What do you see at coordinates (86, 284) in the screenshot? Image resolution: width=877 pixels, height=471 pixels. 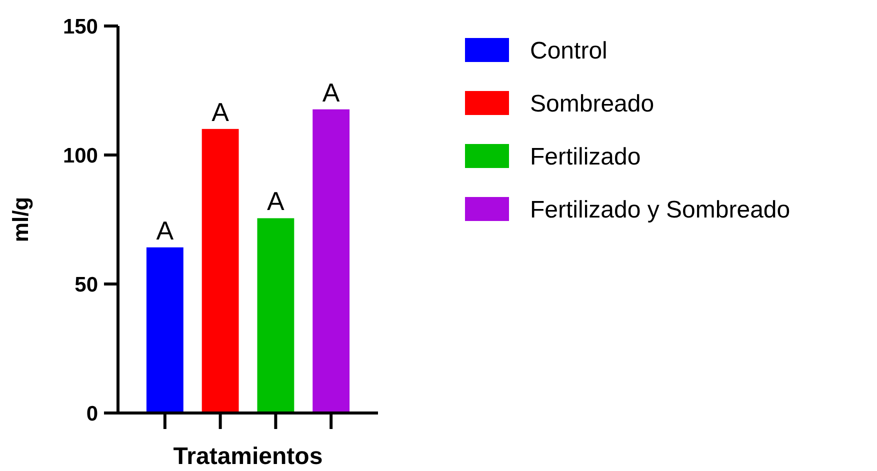 I see `y-tick-label: 50` at bounding box center [86, 284].